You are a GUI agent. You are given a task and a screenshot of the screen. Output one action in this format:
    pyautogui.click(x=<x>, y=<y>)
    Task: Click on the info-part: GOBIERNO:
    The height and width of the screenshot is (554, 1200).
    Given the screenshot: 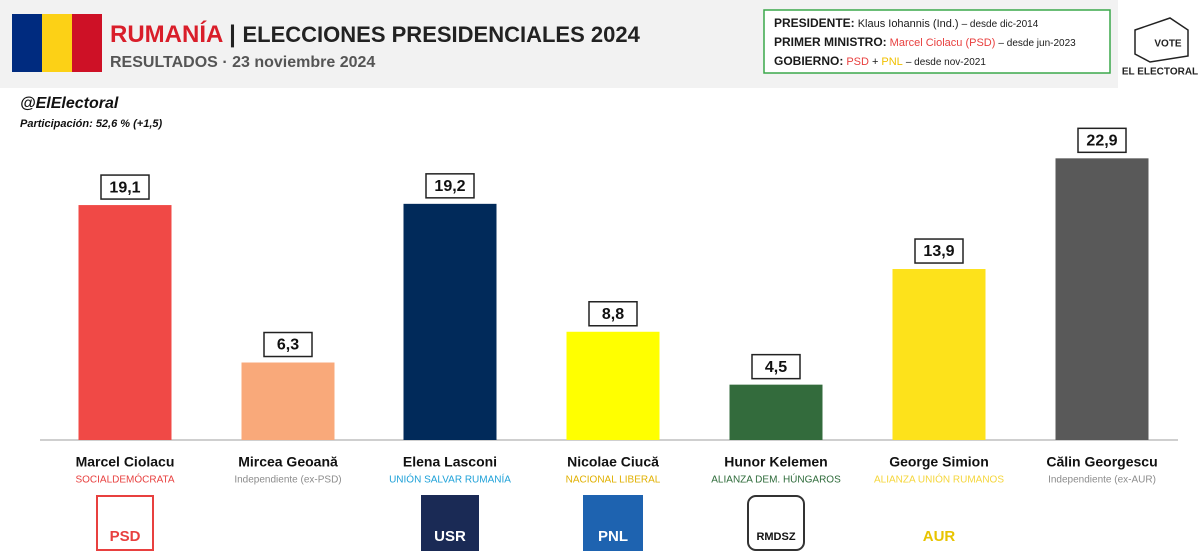 What is the action you would take?
    pyautogui.click(x=808, y=61)
    